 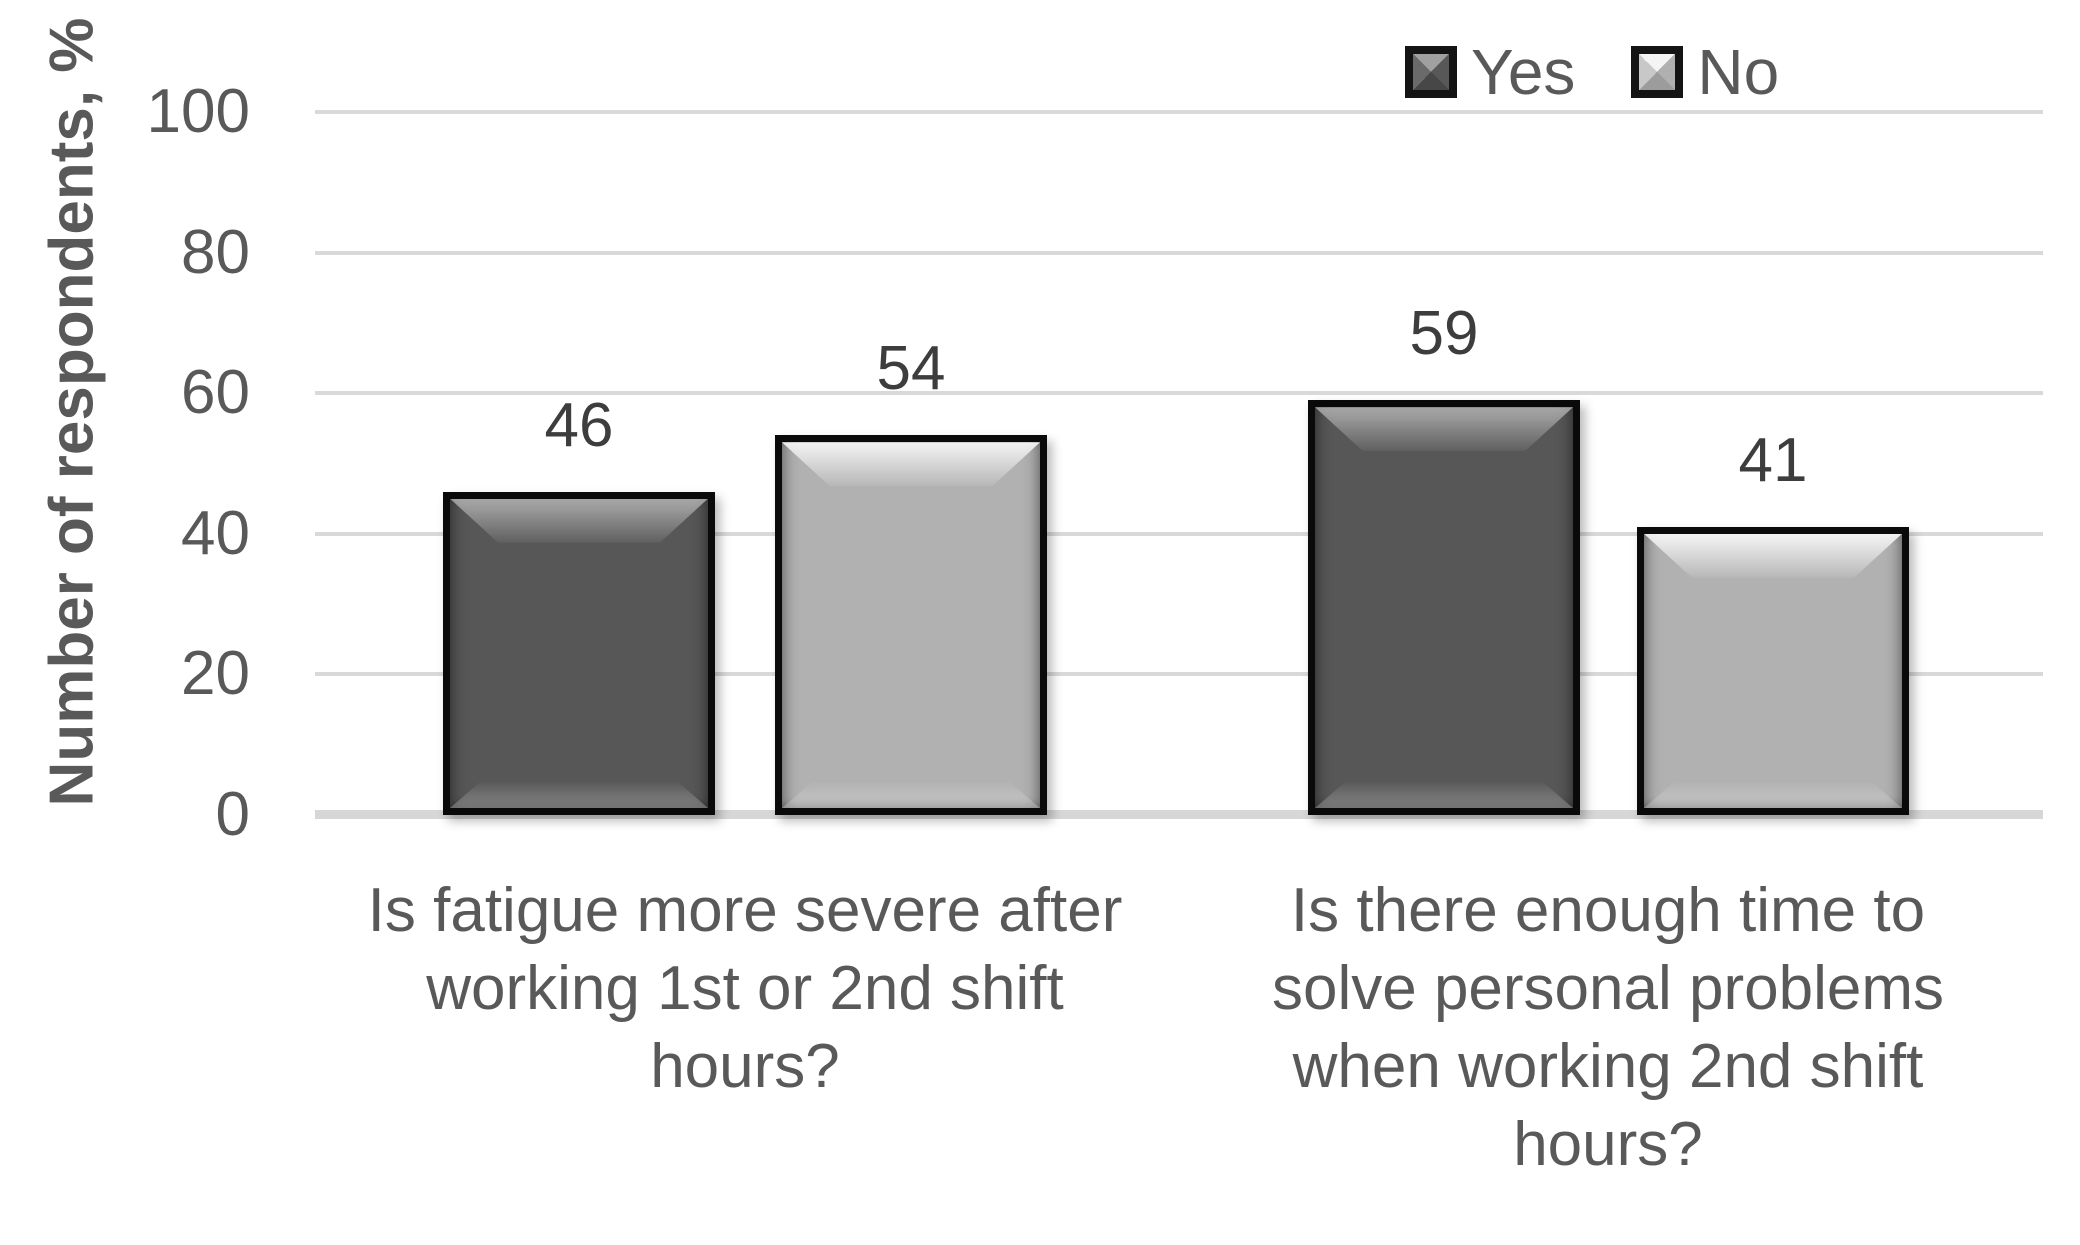 I want to click on bar-slot-time-no: 41, so click(x=1773, y=463).